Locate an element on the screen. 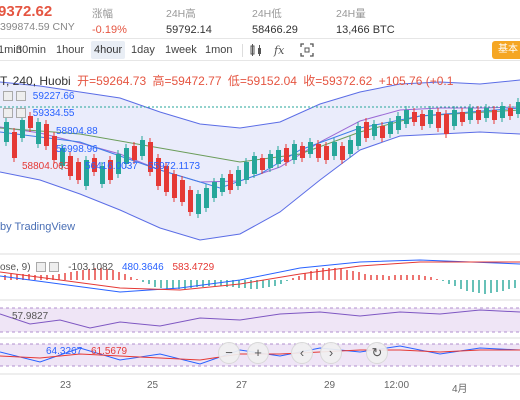 This screenshot has height=400, width=520. fullscreen-icon is located at coordinates (307, 50).